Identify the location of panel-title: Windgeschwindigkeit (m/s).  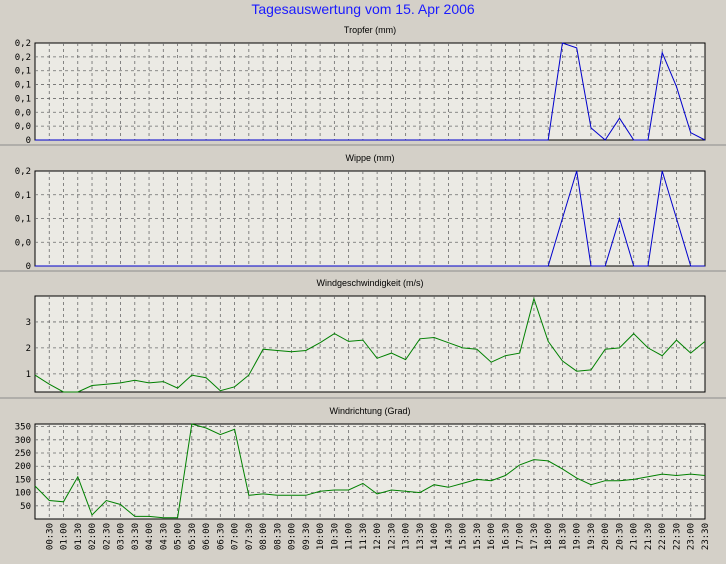
(369, 283).